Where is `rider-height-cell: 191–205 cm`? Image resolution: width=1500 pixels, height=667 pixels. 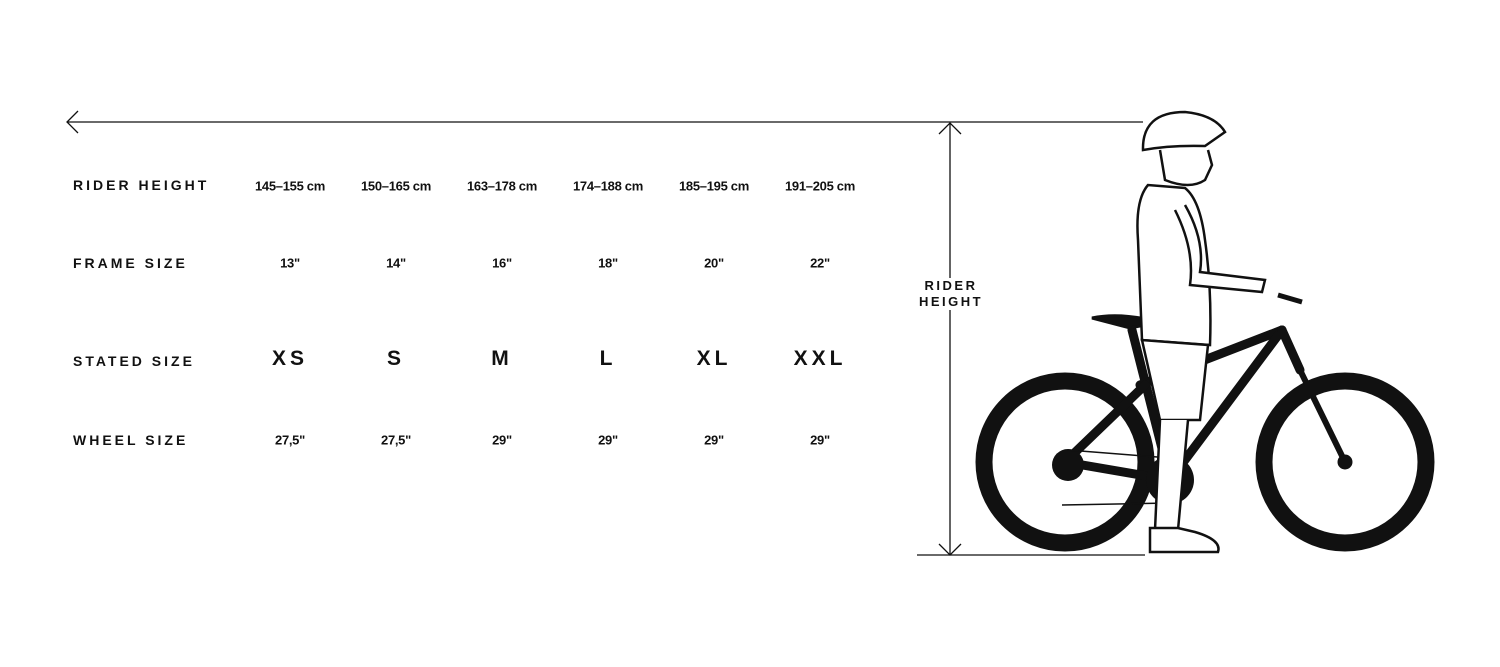 rider-height-cell: 191–205 cm is located at coordinates (819, 186).